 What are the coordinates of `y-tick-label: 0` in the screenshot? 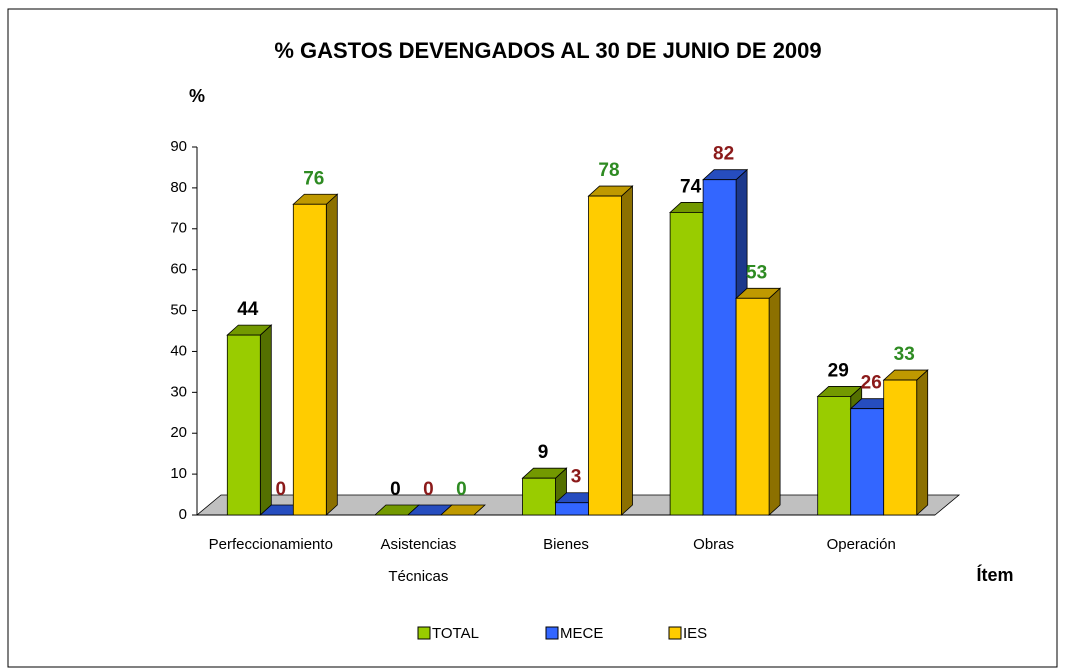 It's located at (183, 514).